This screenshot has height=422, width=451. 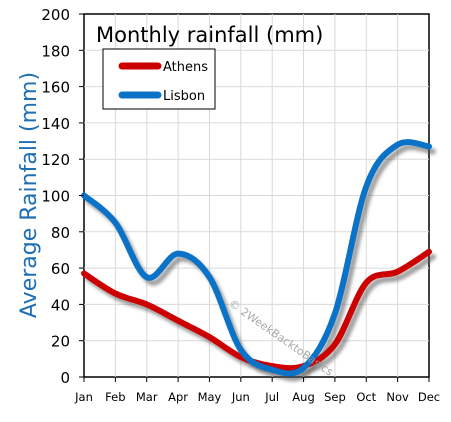 What do you see at coordinates (429, 397) in the screenshot?
I see `x-tick-label: Dec` at bounding box center [429, 397].